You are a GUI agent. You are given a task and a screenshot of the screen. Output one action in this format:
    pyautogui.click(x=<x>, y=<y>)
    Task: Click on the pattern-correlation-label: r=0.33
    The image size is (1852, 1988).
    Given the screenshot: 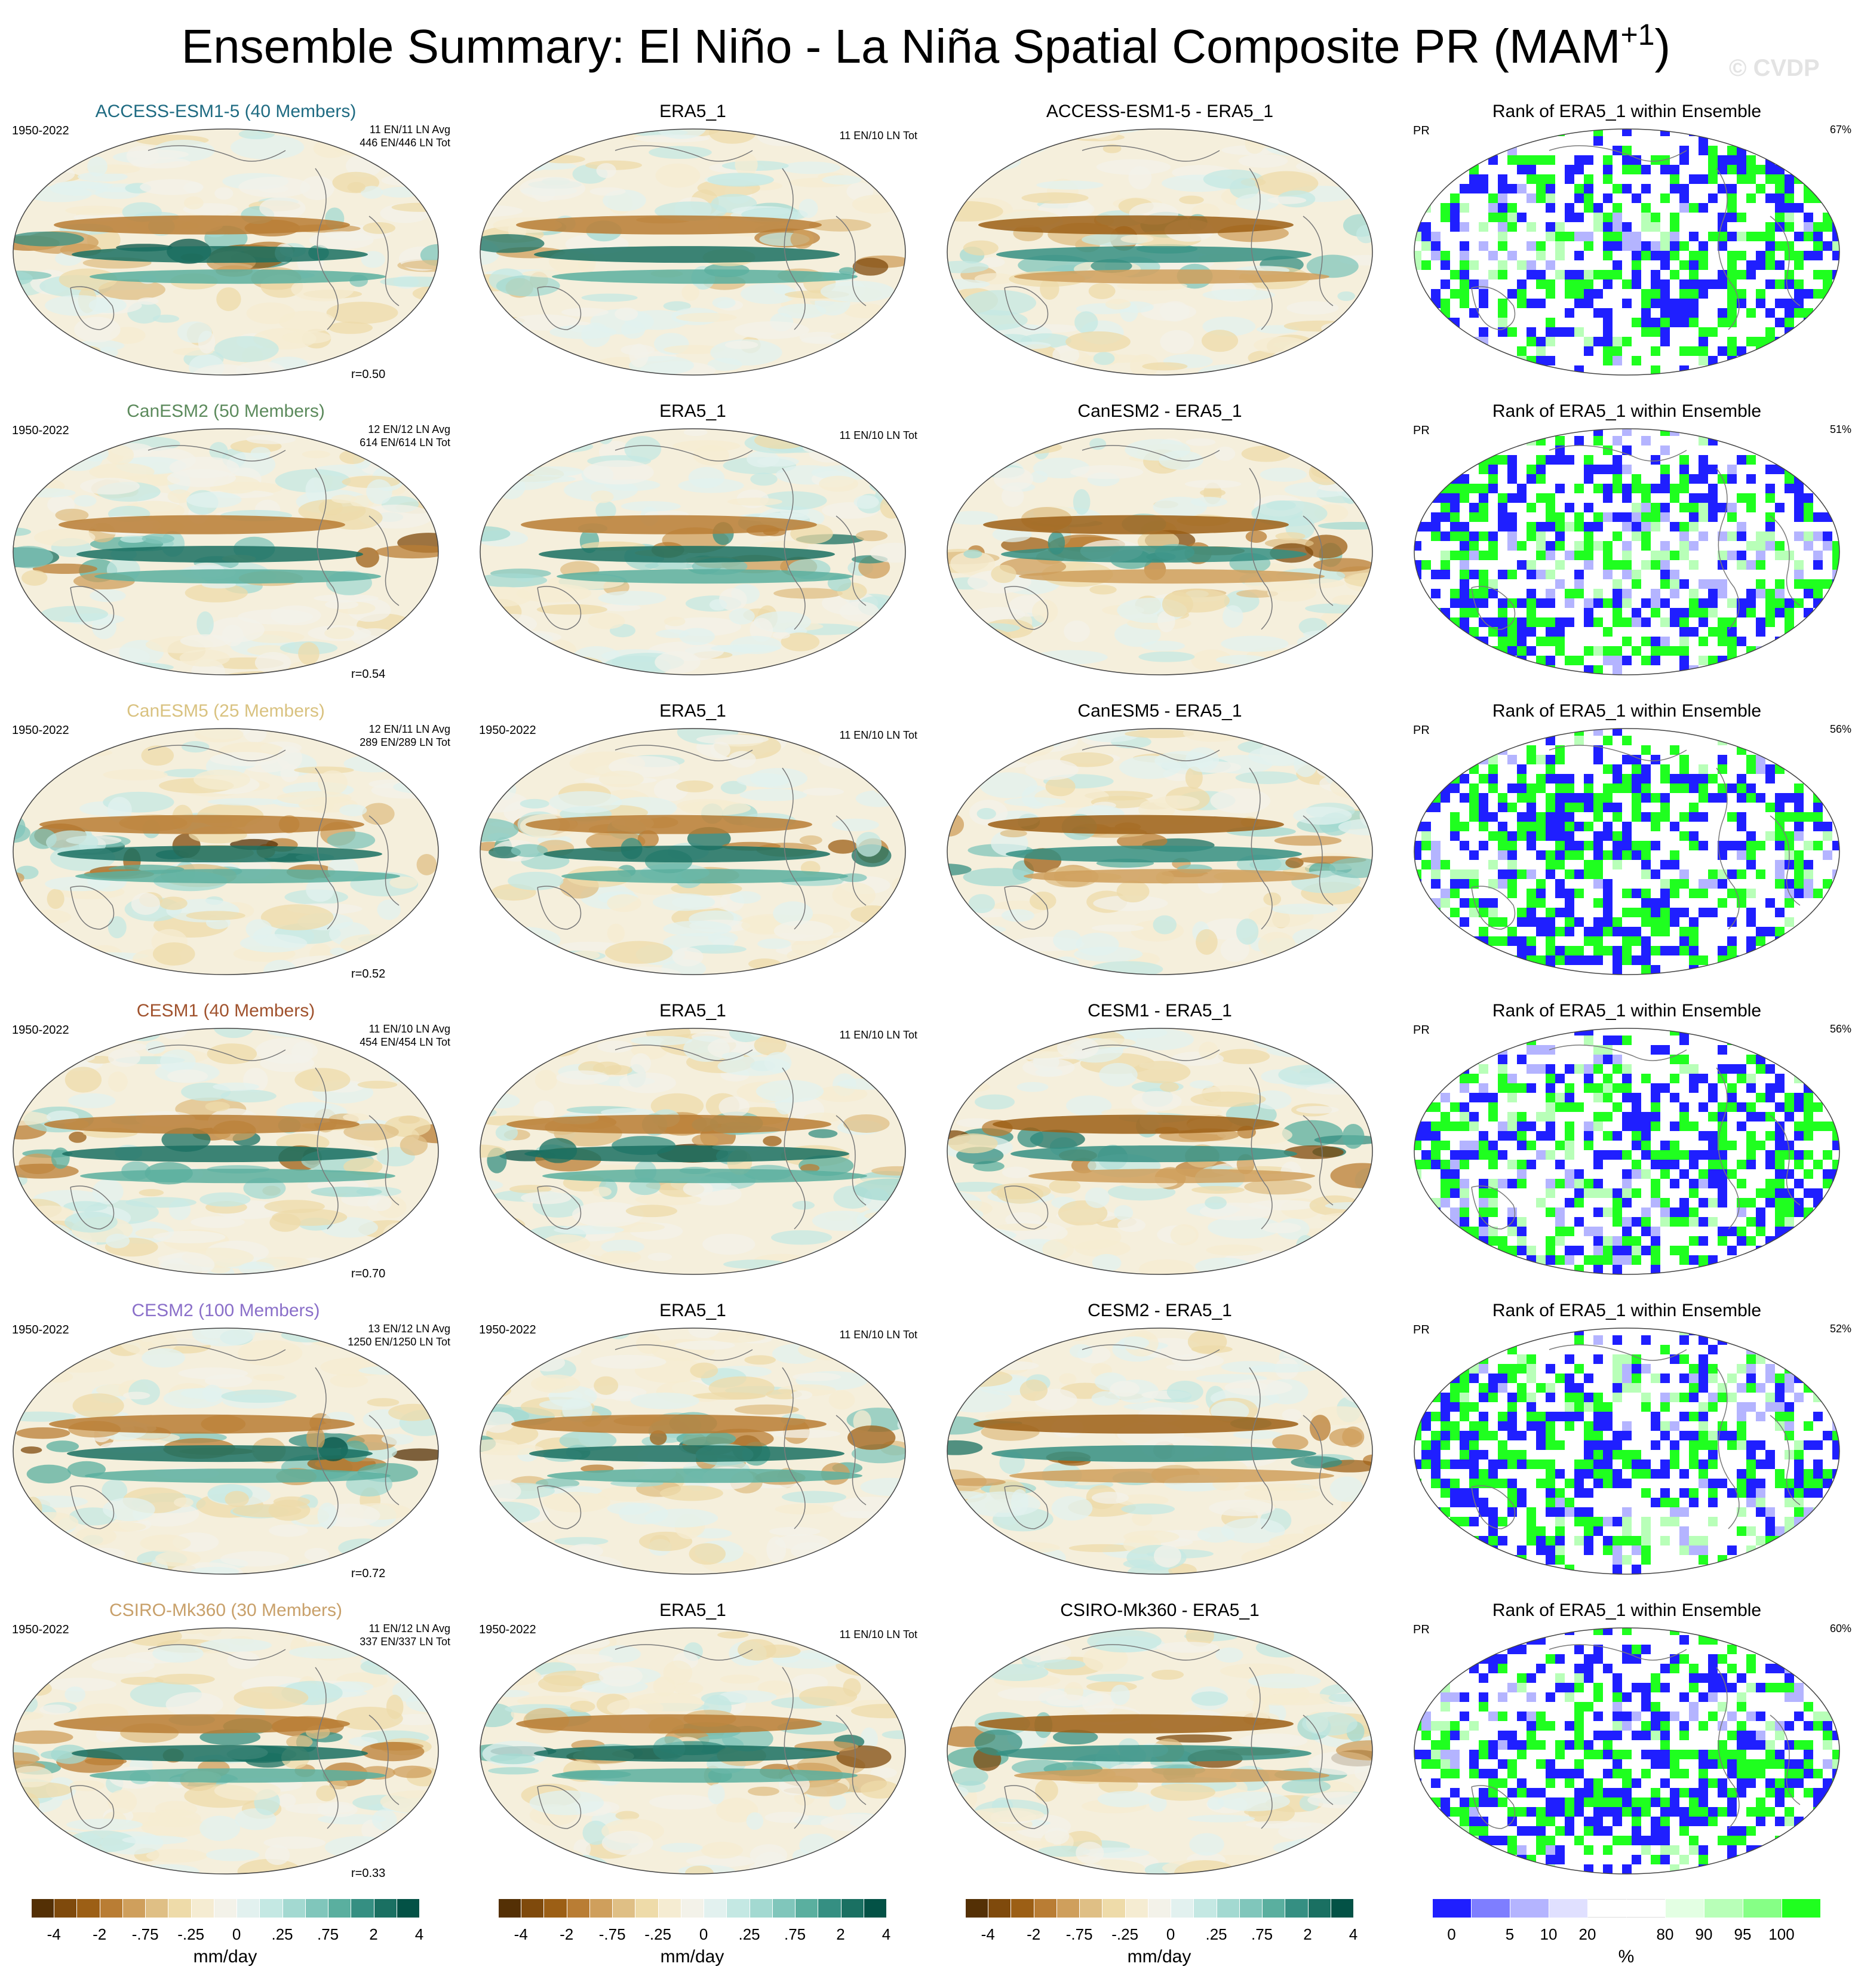 What is the action you would take?
    pyautogui.click(x=369, y=1873)
    